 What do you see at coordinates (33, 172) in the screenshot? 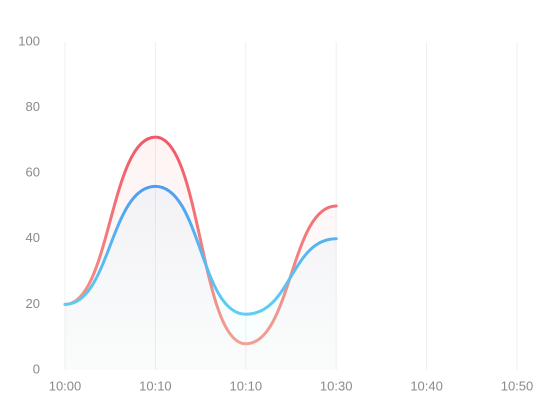
I see `y-tick-label: 60` at bounding box center [33, 172].